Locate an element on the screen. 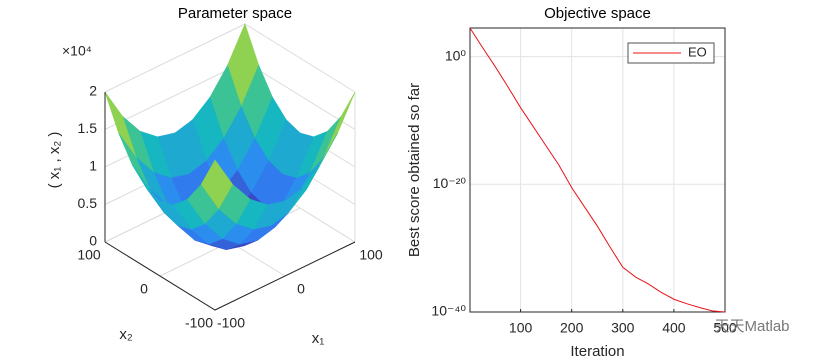  x-tick-label: 500 is located at coordinates (725, 328).